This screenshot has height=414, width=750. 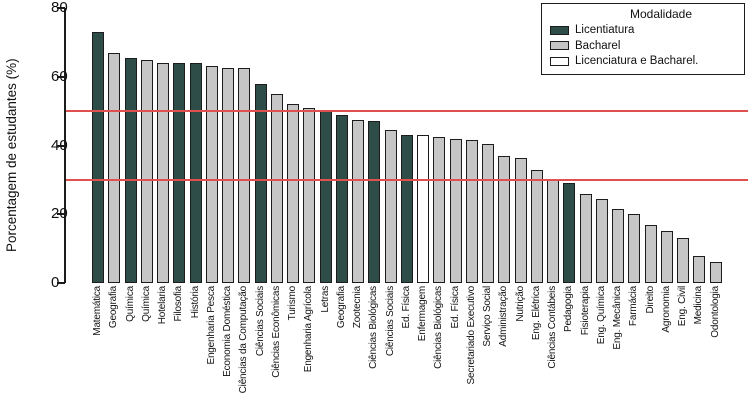 I want to click on bar-column: Ciências Sociais, so click(x=261, y=182).